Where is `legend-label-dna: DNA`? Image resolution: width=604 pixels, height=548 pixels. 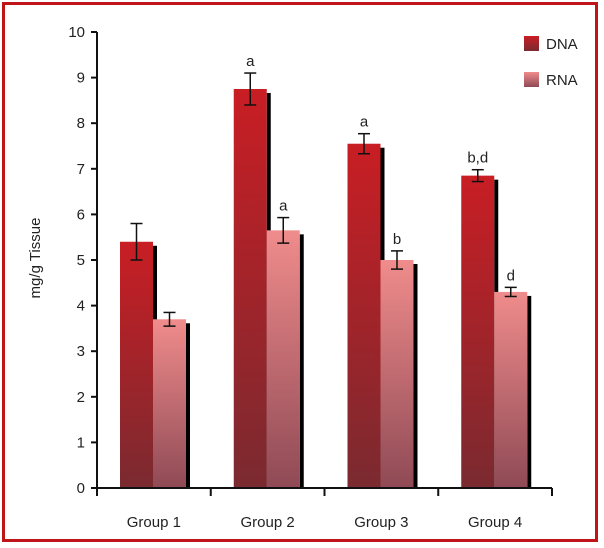
legend-label-dna: DNA is located at coordinates (562, 44).